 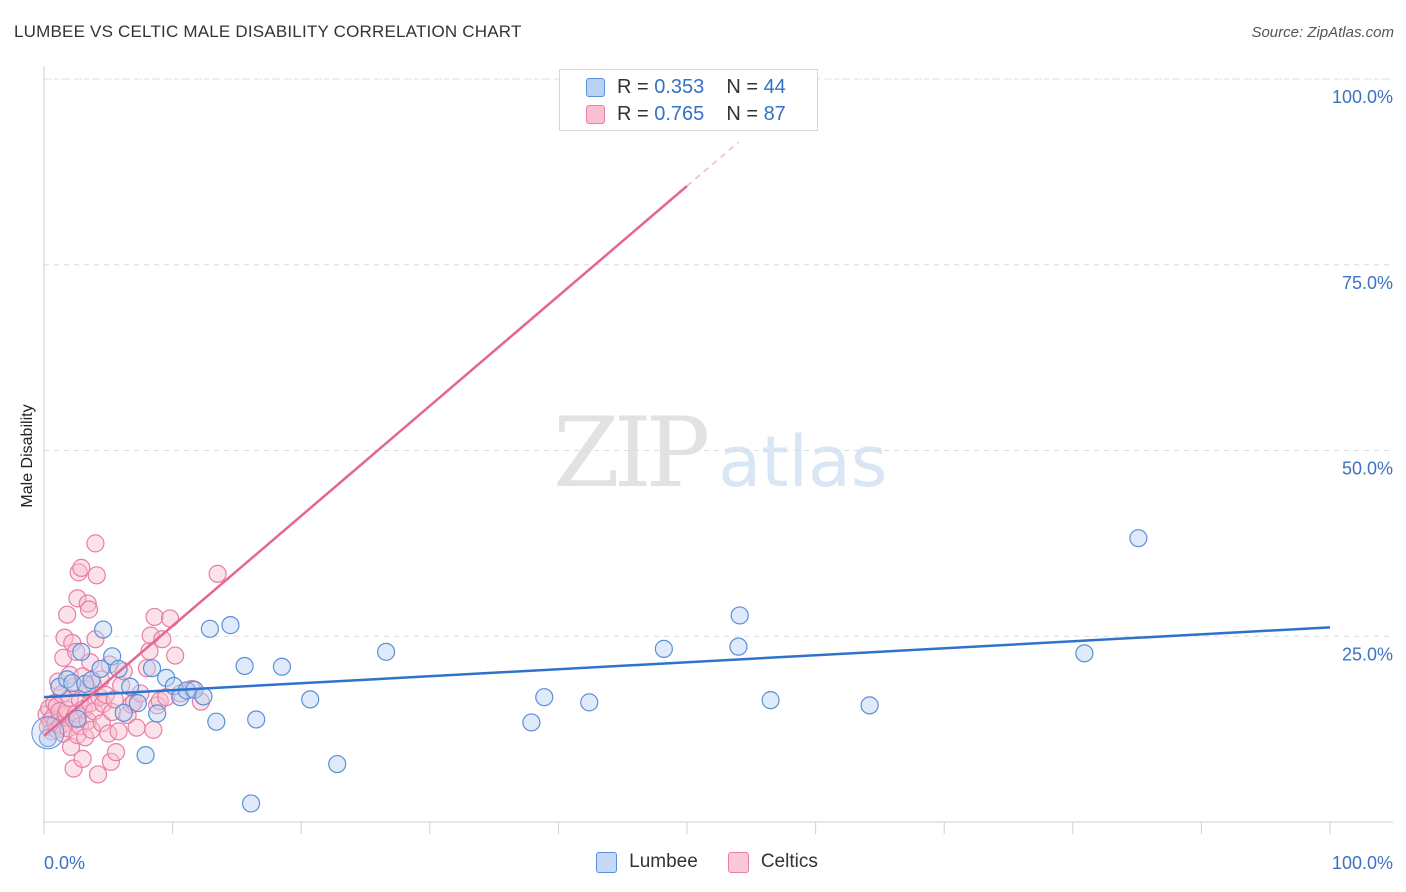 What do you see at coordinates (1322, 32) in the screenshot?
I see `source-credit: Source: ZipAtlas.com` at bounding box center [1322, 32].